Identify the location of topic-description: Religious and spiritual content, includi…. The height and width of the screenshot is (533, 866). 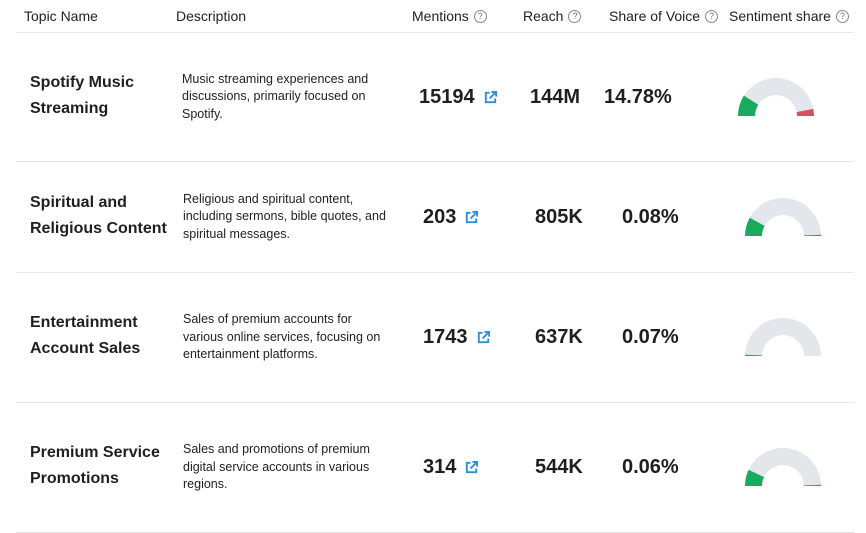
(284, 216).